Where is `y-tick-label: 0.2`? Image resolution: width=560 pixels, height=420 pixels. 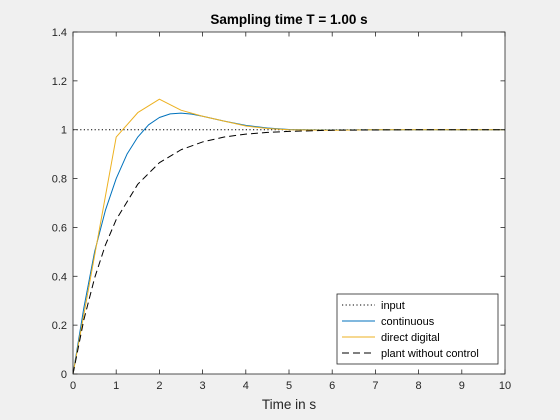
y-tick-label: 0.2 is located at coordinates (59, 326).